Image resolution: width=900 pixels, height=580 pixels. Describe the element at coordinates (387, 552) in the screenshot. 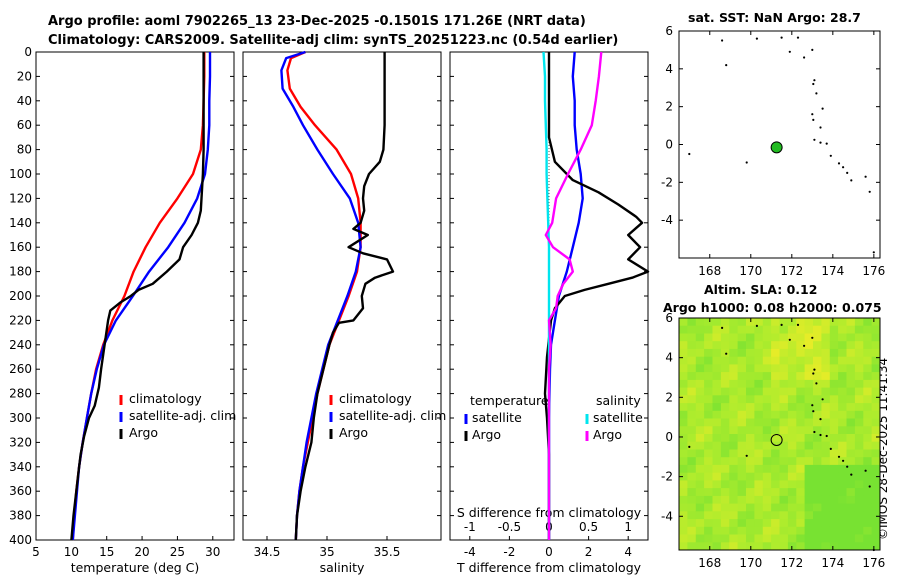

I see `x-tick-label: 35.5` at that location.